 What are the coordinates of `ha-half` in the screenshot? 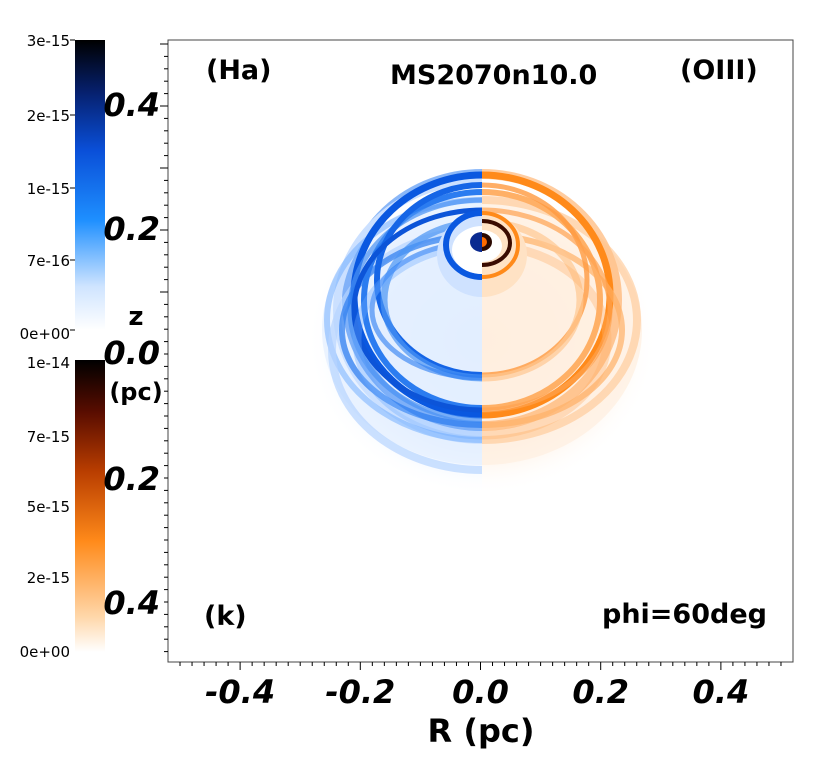 It's located at (394, 332).